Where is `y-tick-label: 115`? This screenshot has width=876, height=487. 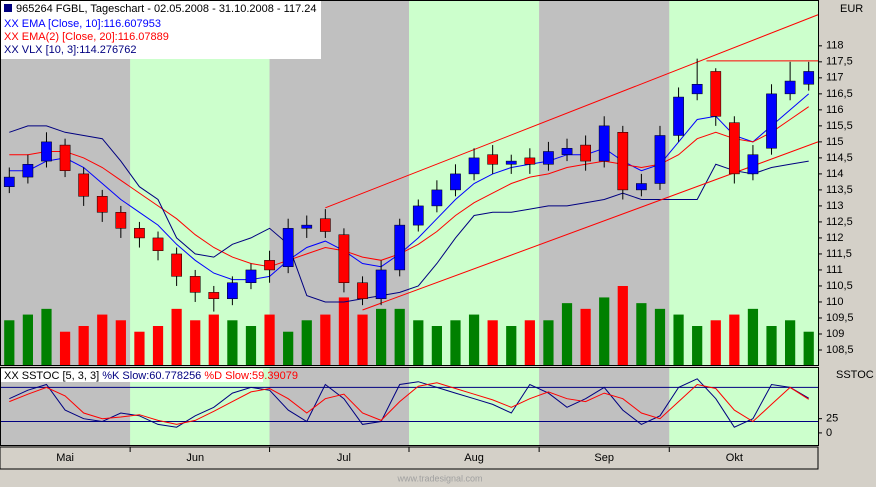
y-tick-label: 115 is located at coordinates (835, 142).